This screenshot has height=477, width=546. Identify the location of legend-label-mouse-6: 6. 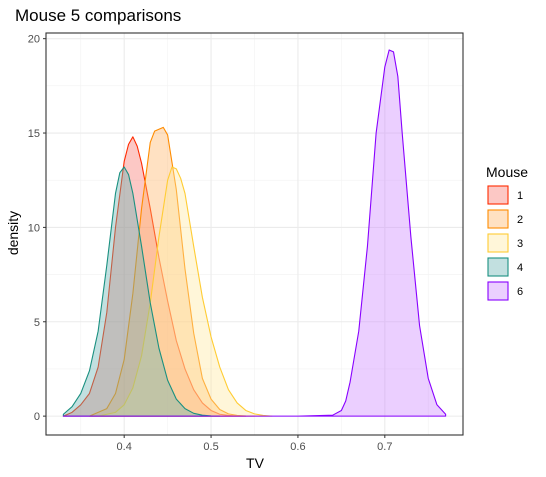
(520, 292).